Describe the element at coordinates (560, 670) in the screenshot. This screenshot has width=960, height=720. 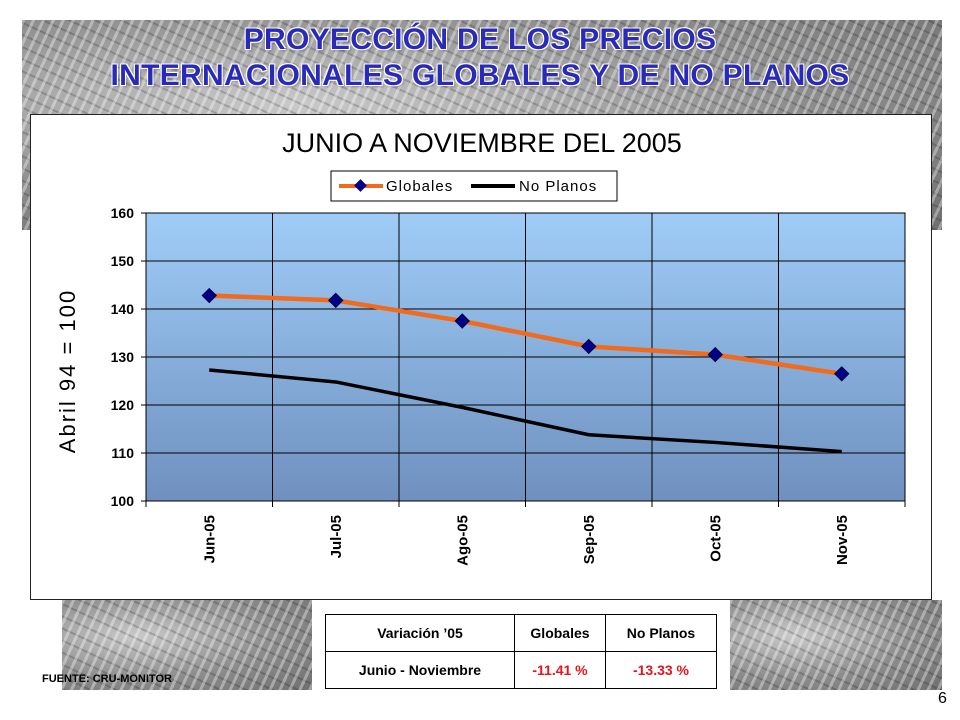
I see `globales-change-cell: -11.41 %` at that location.